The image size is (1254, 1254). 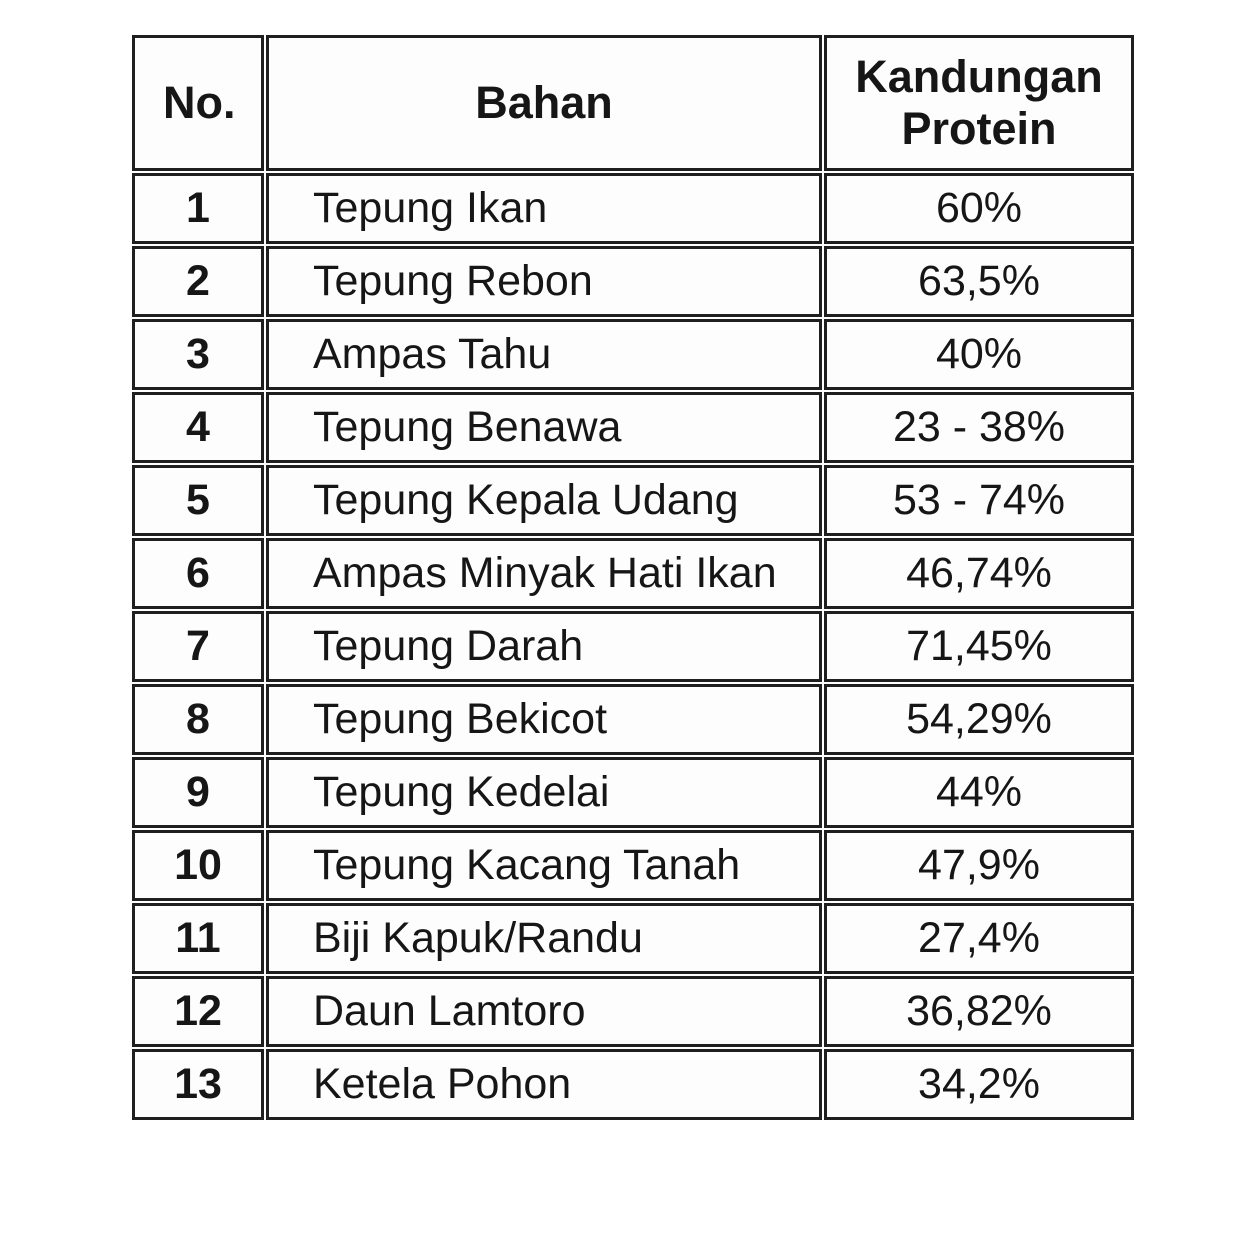 I want to click on table-row: 8 Tepung Bekicot 54,29%, so click(x=633, y=719).